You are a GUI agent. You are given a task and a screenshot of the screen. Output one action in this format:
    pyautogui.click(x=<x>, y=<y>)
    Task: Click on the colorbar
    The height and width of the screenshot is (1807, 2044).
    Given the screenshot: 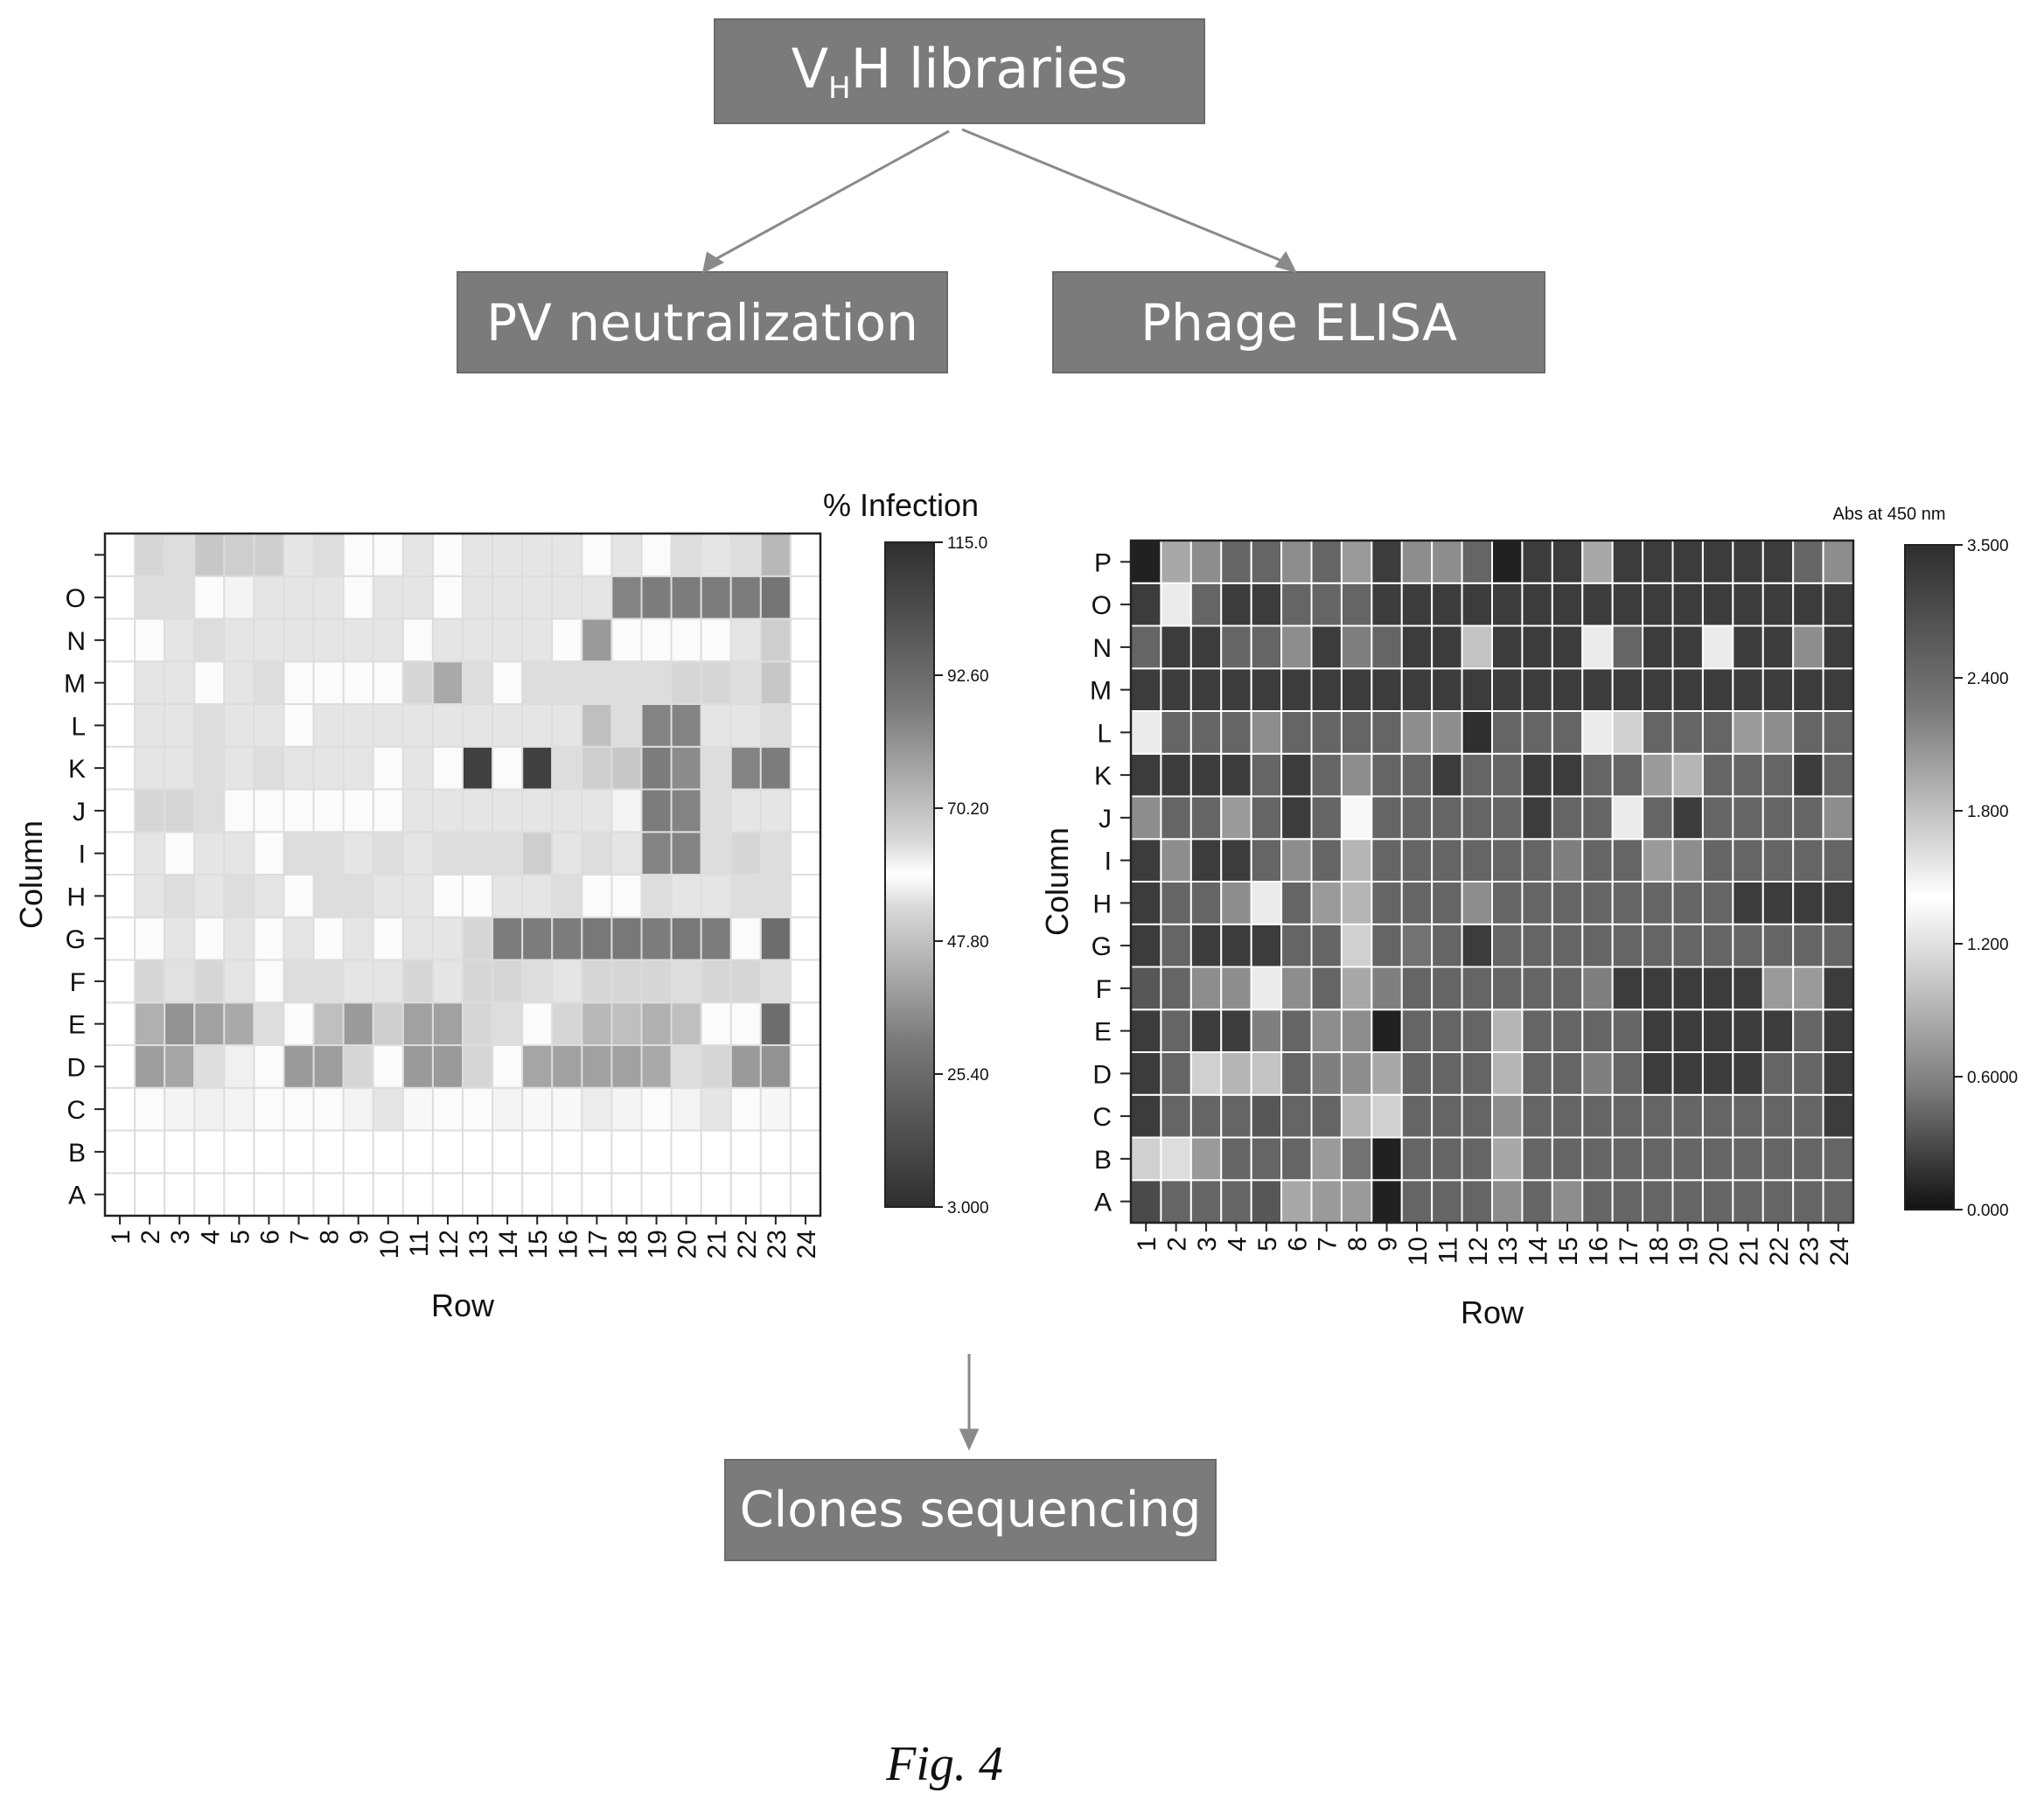 What is the action you would take?
    pyautogui.click(x=909, y=874)
    